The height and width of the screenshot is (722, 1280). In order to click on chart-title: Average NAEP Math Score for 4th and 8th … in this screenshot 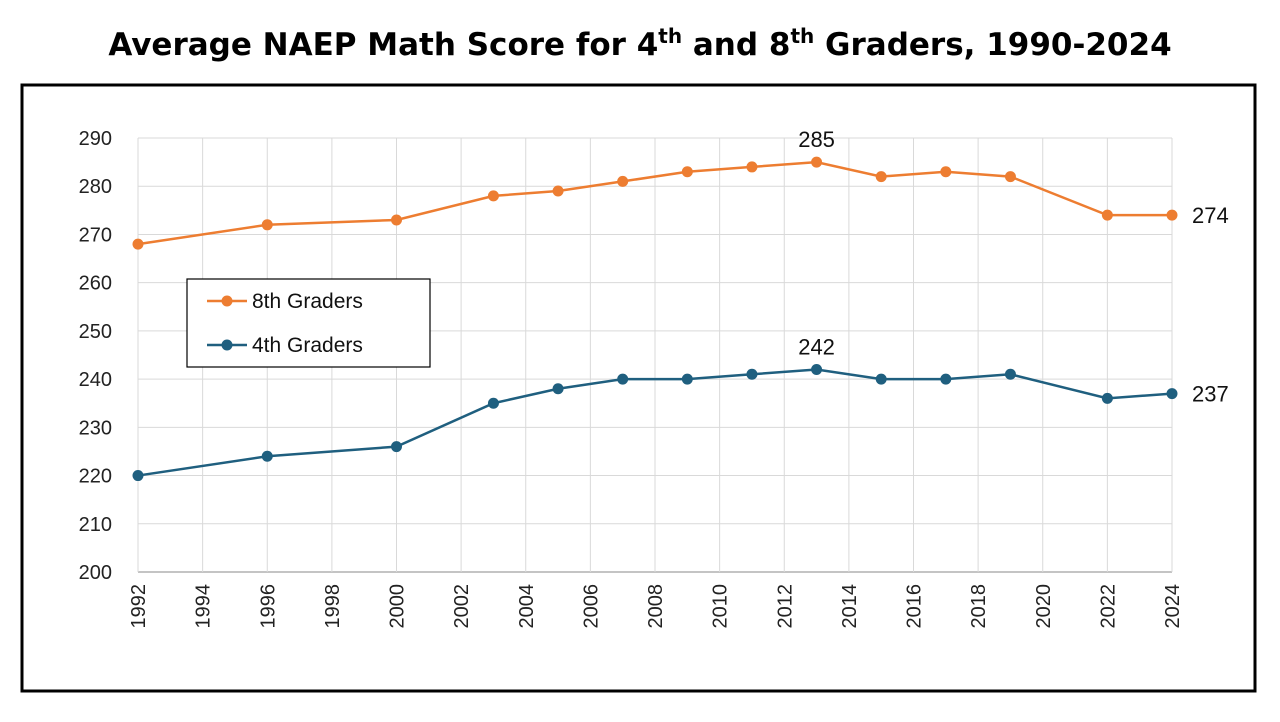, I will do `click(639, 43)`.